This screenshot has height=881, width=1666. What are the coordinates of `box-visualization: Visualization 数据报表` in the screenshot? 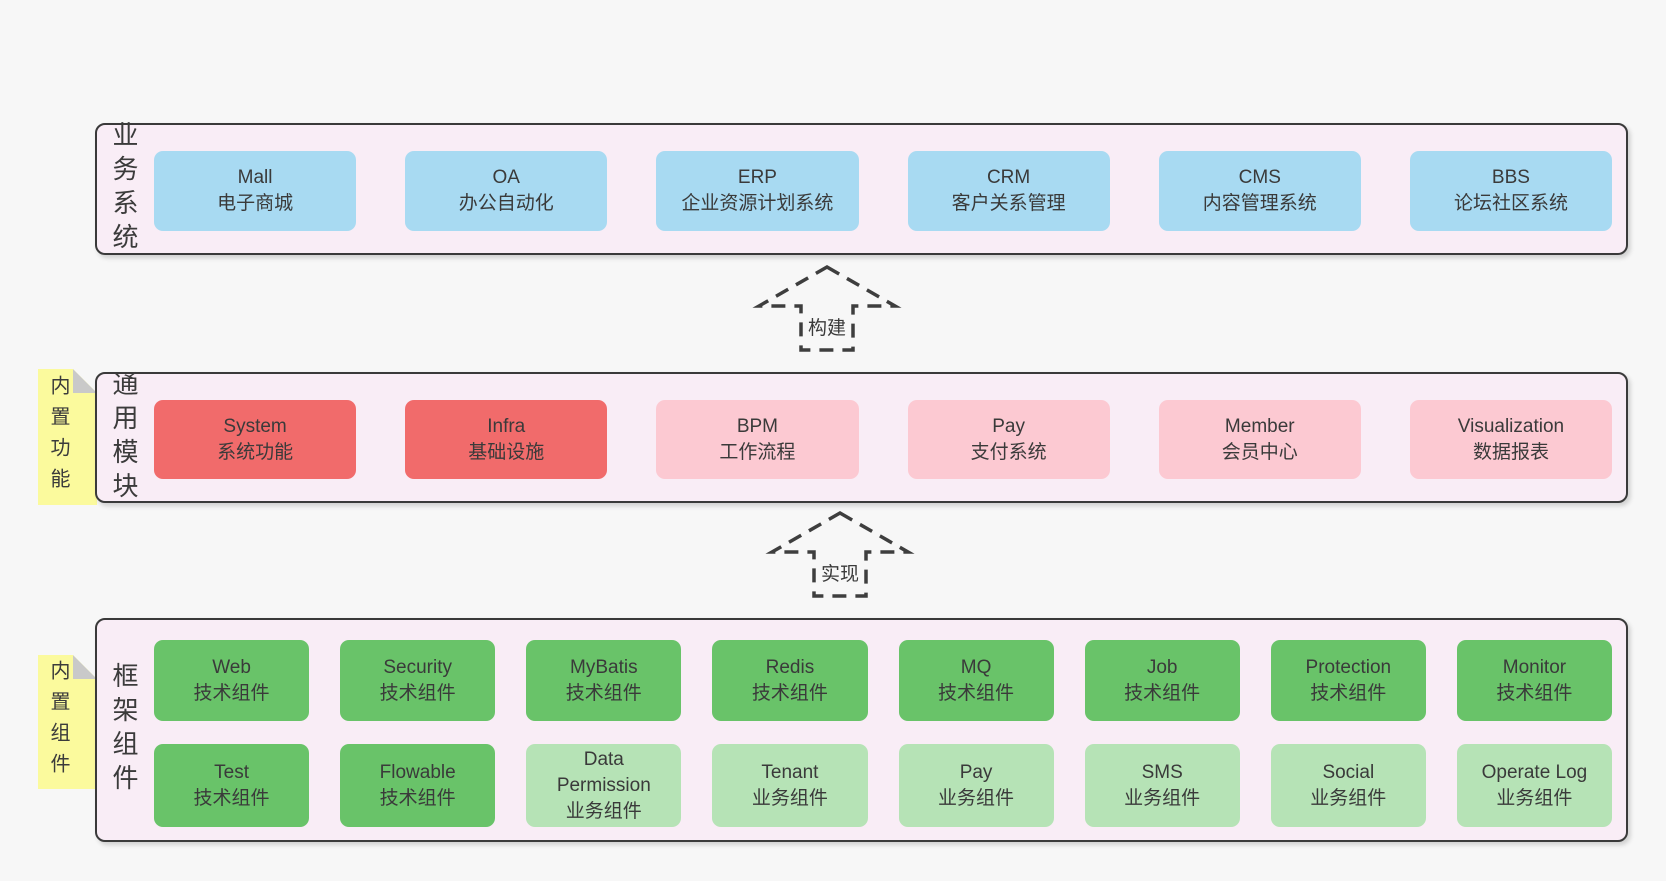 It's located at (1511, 439).